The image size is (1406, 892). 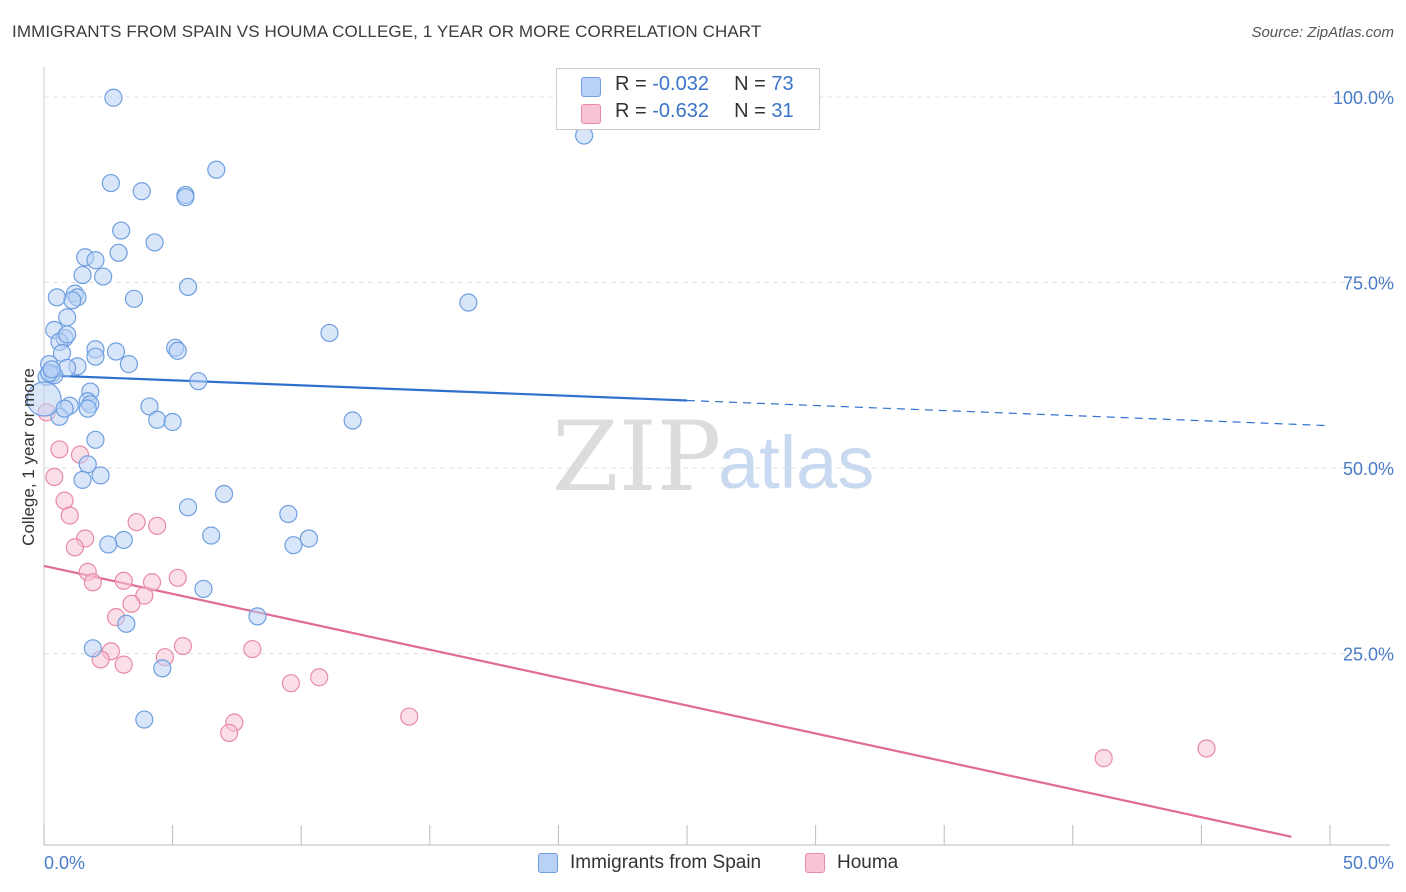 I want to click on spain-trend-extension, so click(x=1008, y=413).